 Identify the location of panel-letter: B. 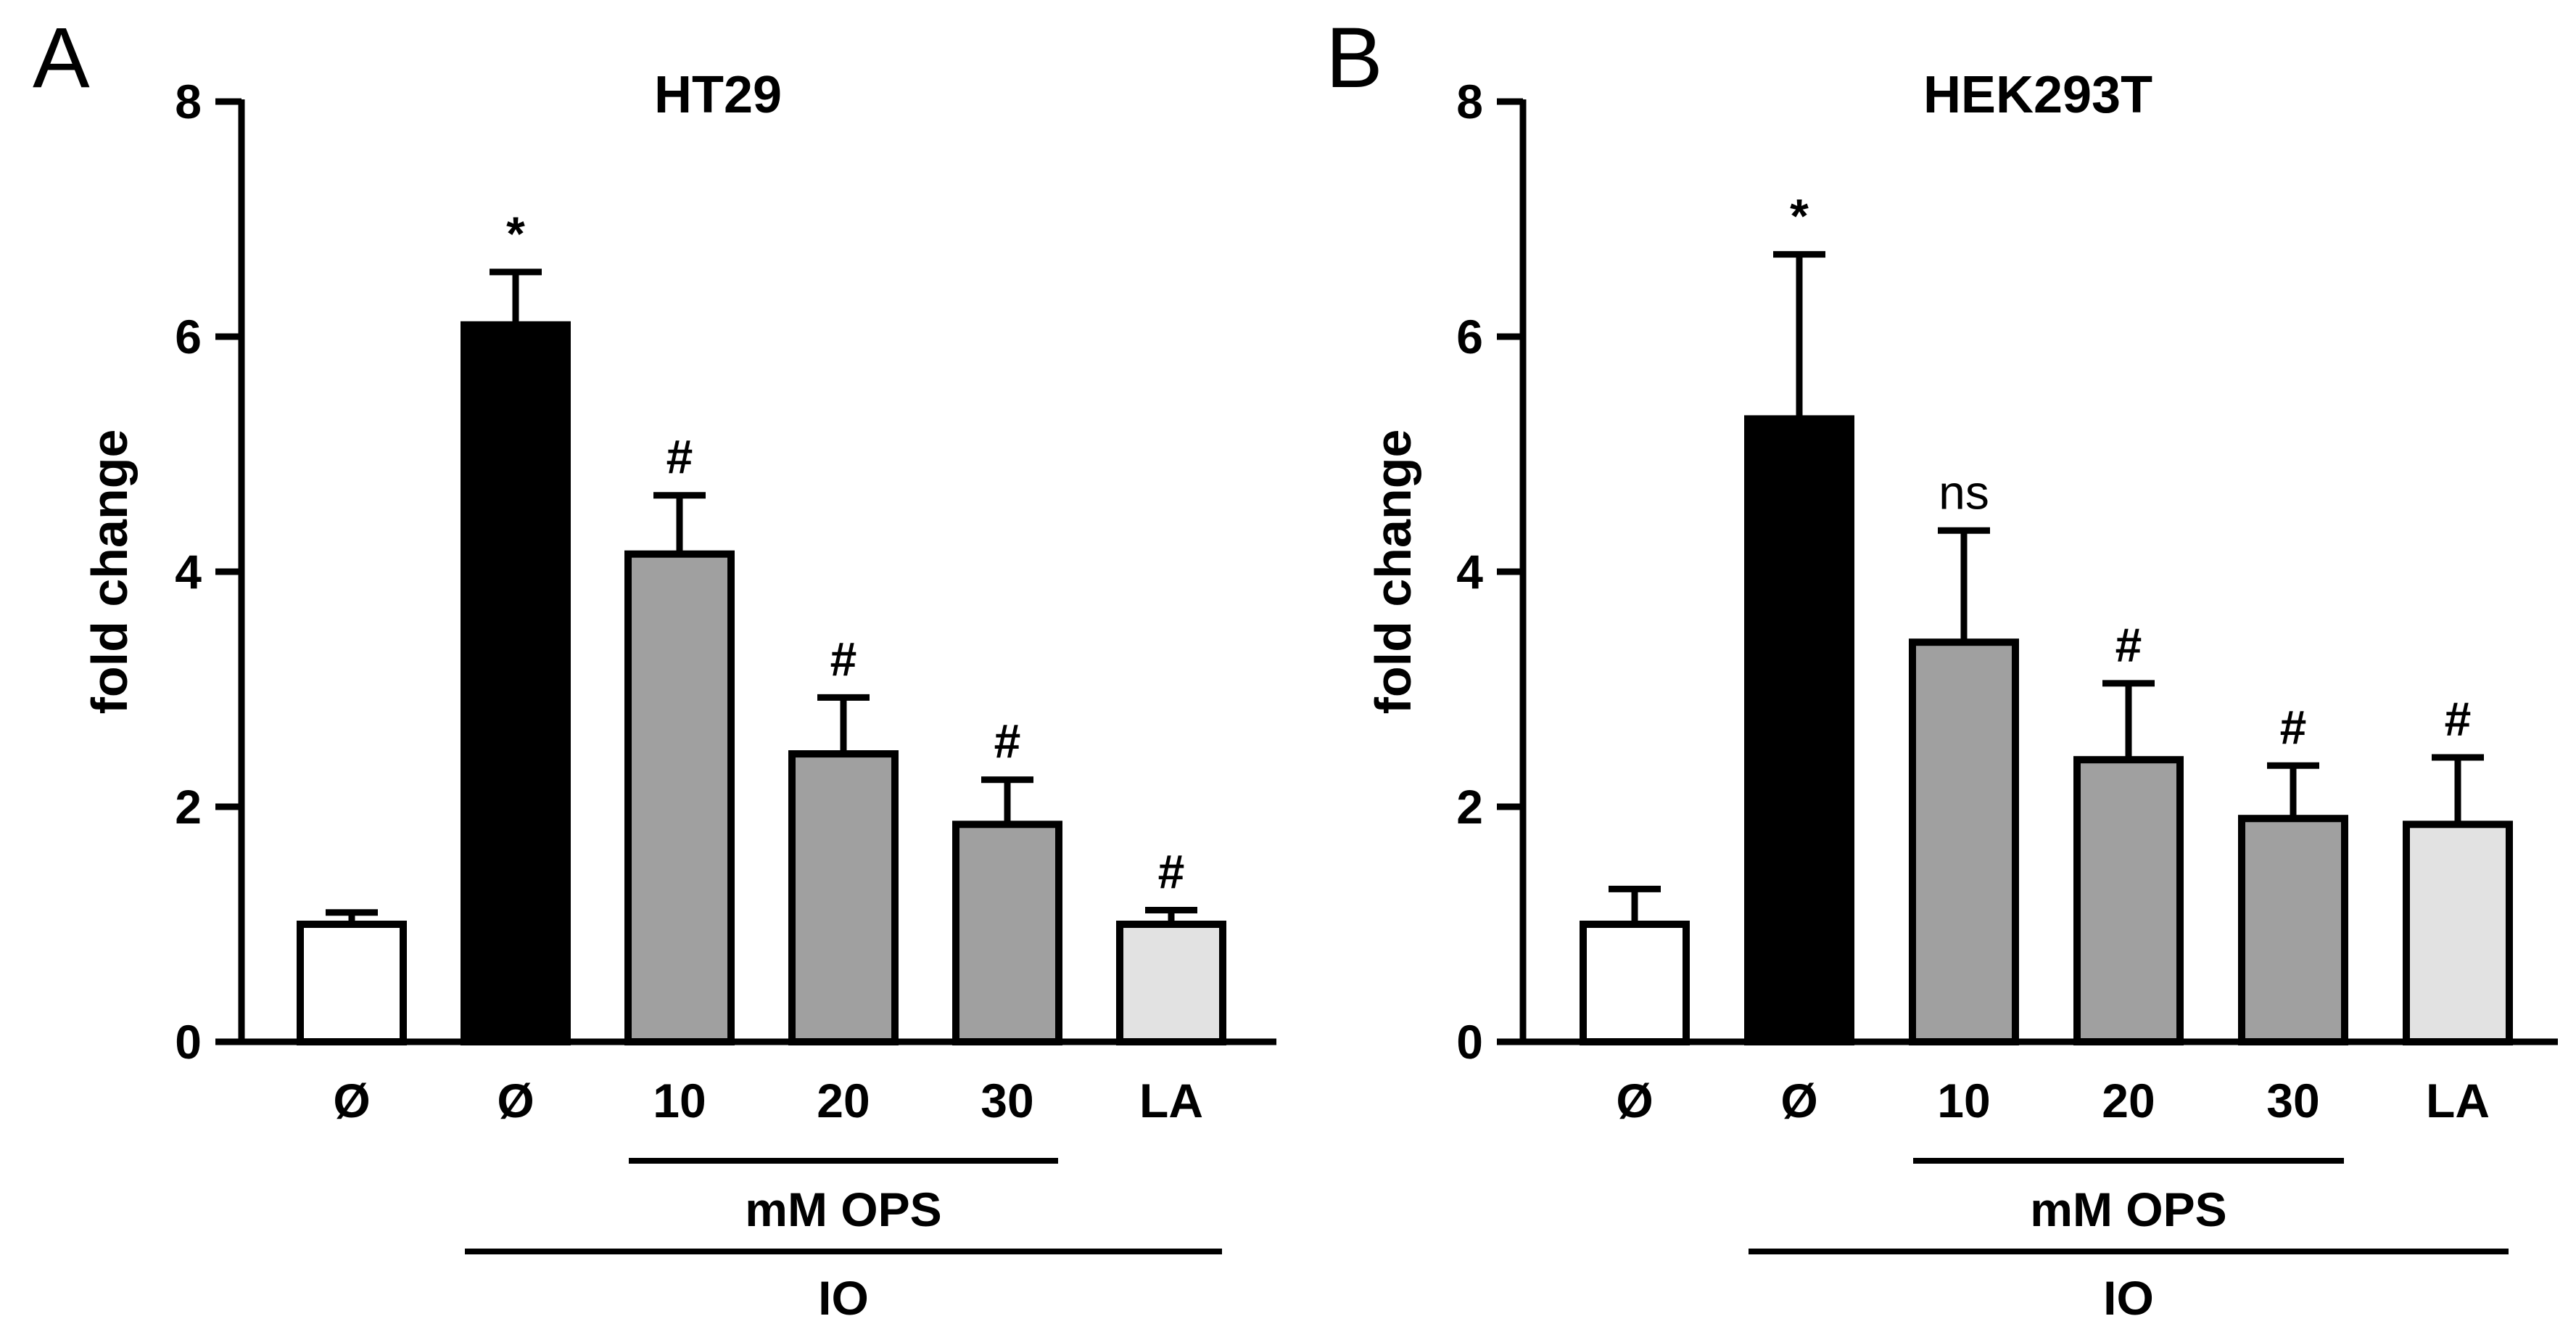
(1354, 58).